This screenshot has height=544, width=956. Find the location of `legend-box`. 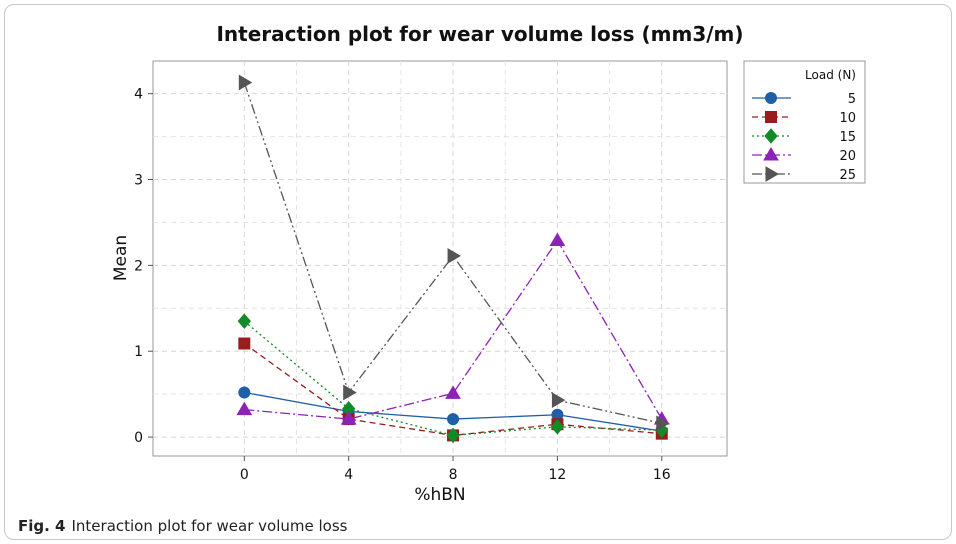

legend-box is located at coordinates (804, 122).